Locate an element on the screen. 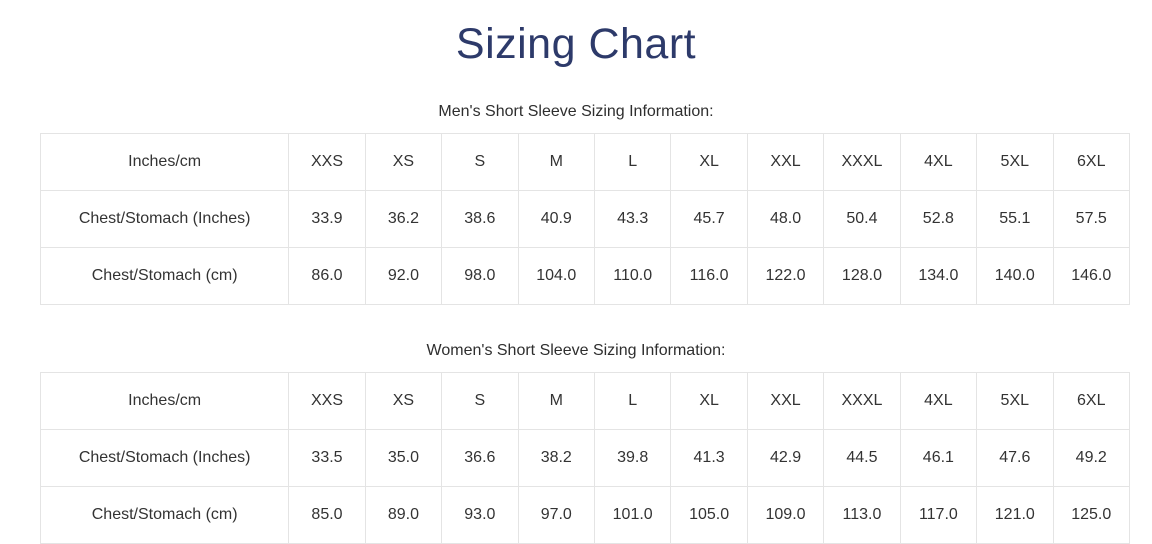 The image size is (1152, 544). measurement-value-cell: 43.3 is located at coordinates (632, 219).